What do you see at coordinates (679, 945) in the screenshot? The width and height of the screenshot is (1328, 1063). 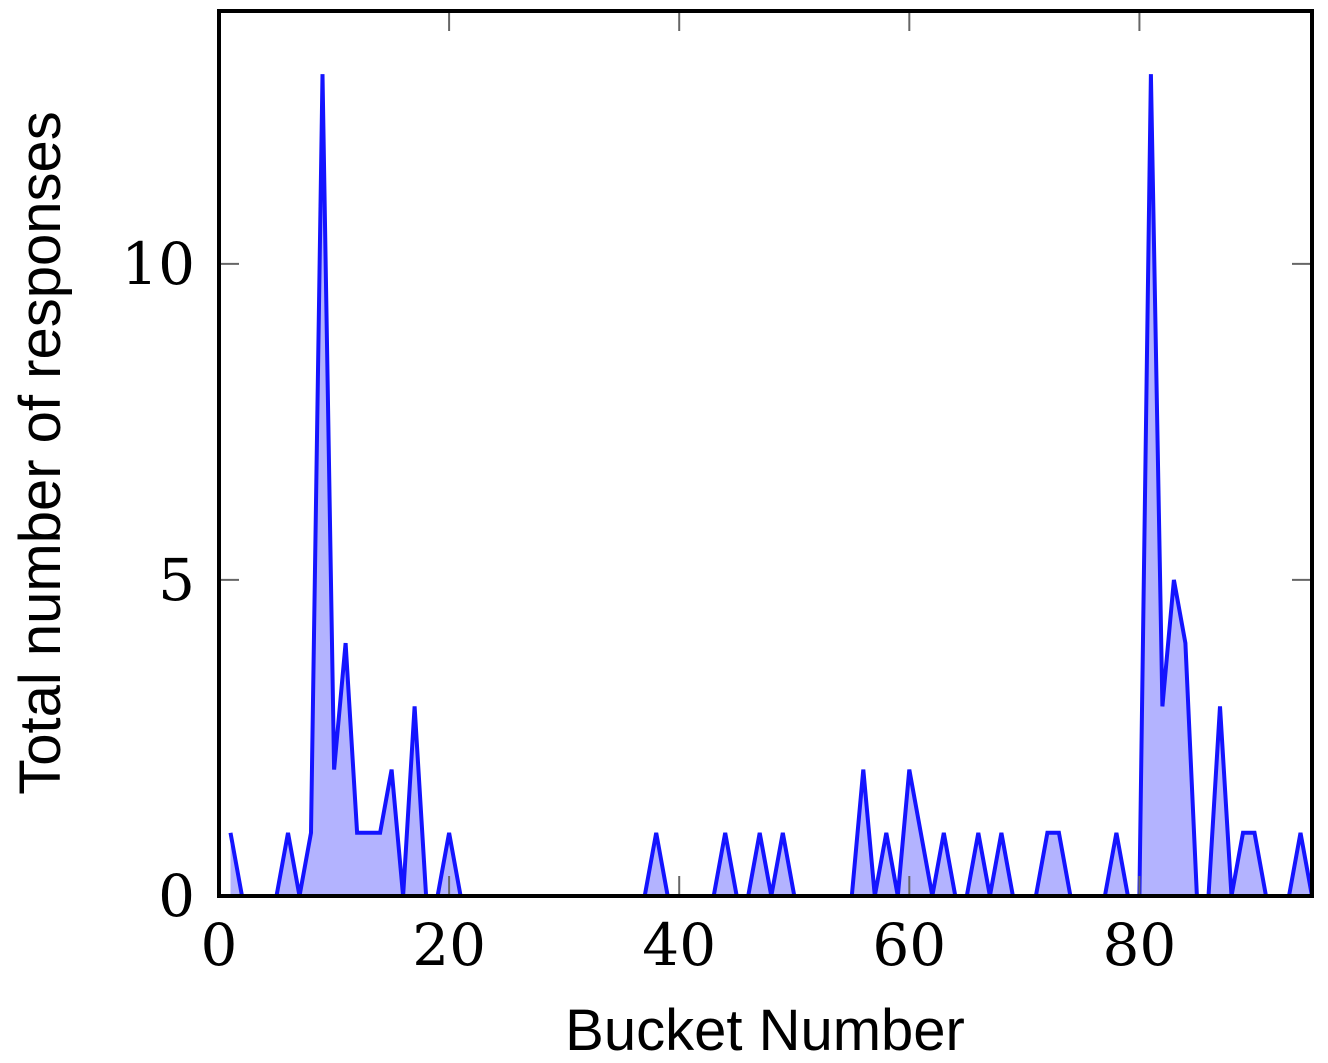 I see `x-tick-label: 40` at bounding box center [679, 945].